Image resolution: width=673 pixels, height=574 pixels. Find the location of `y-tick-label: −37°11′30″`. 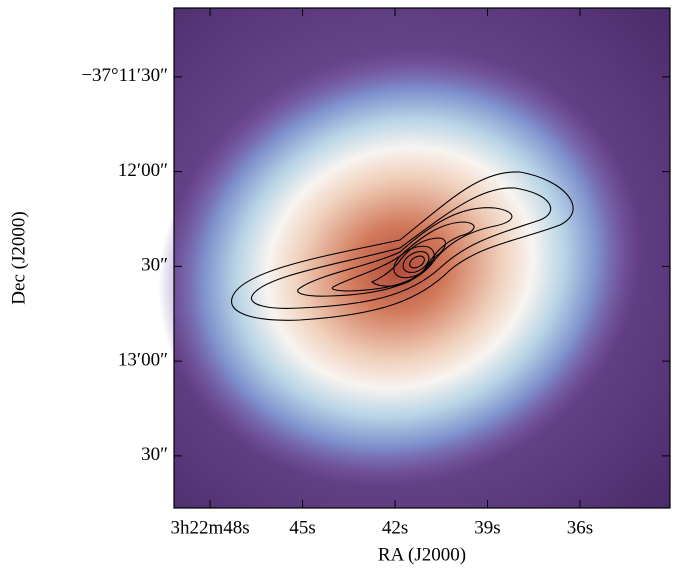

y-tick-label: −37°11′30″ is located at coordinates (124, 75).